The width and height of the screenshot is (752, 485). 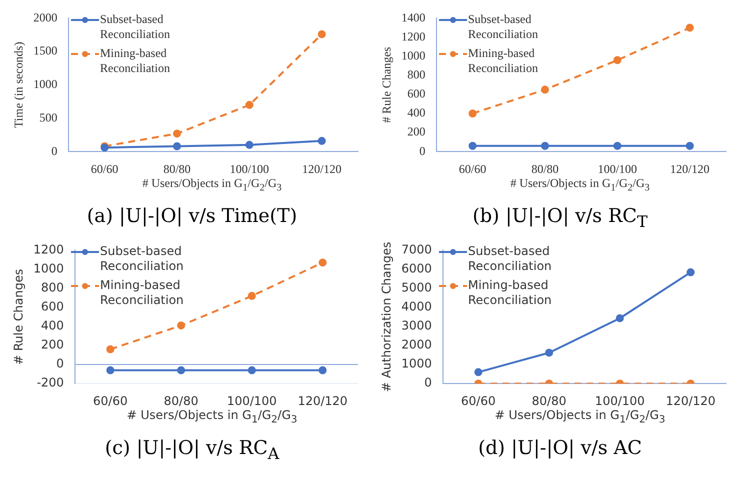 What do you see at coordinates (18, 85) in the screenshot?
I see `y-axis-title: Time (in seconds)` at bounding box center [18, 85].